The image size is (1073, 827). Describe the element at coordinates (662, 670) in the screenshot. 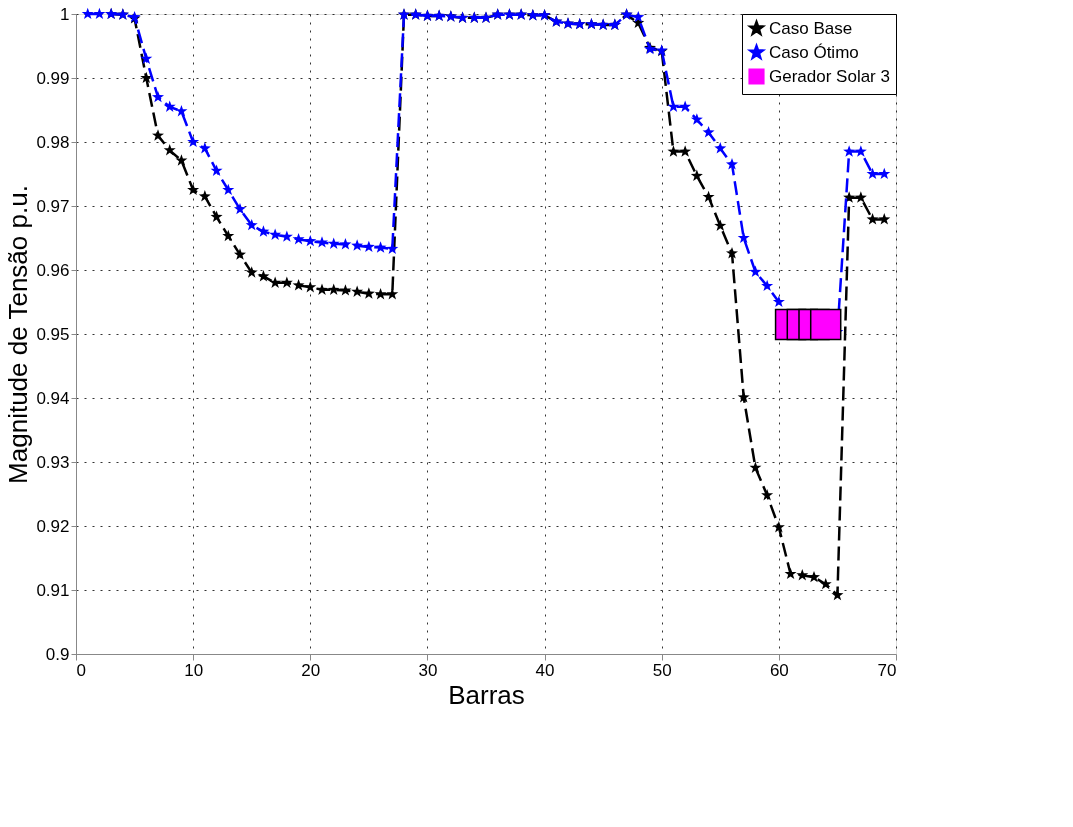

I see `x-tick-label: 50` at that location.